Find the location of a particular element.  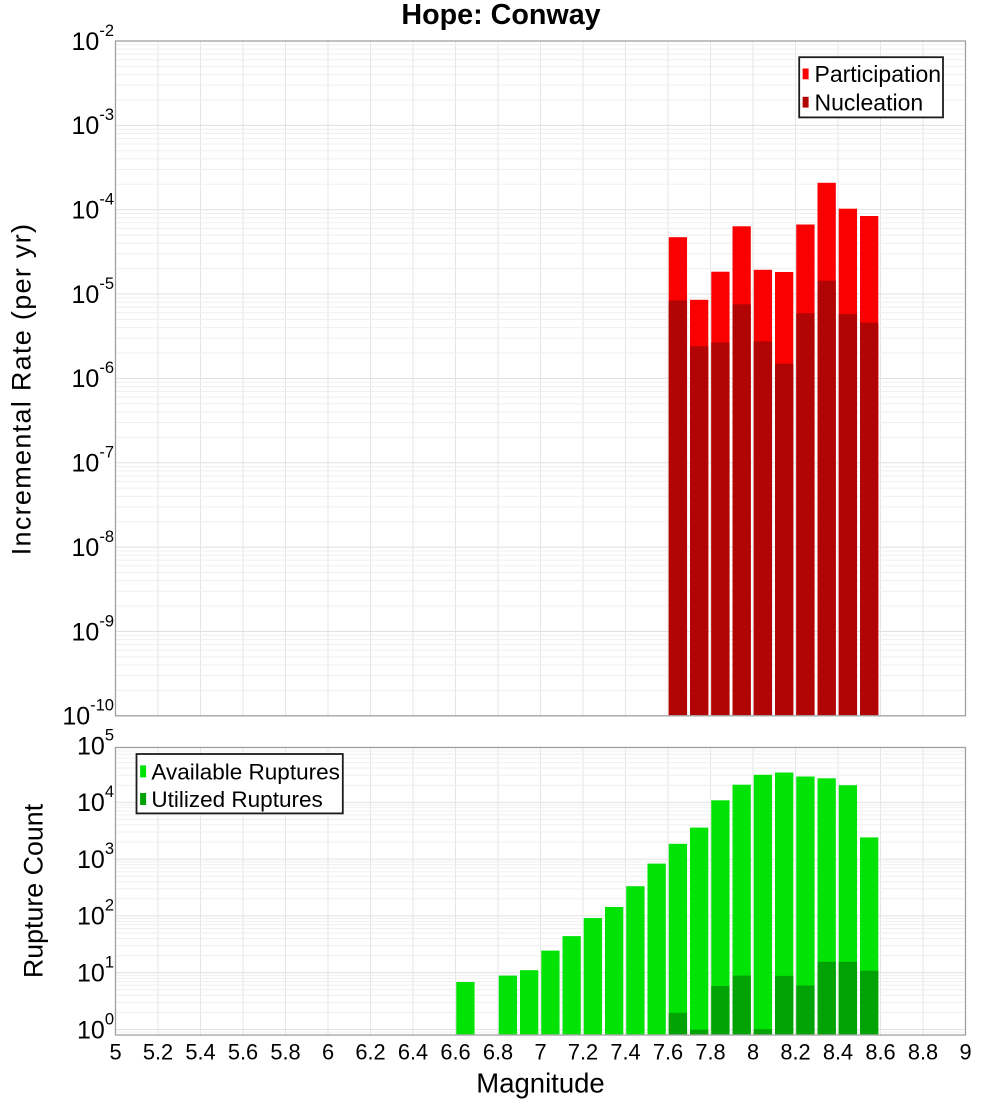

svg-text: 8.6 is located at coordinates (880, 1052).